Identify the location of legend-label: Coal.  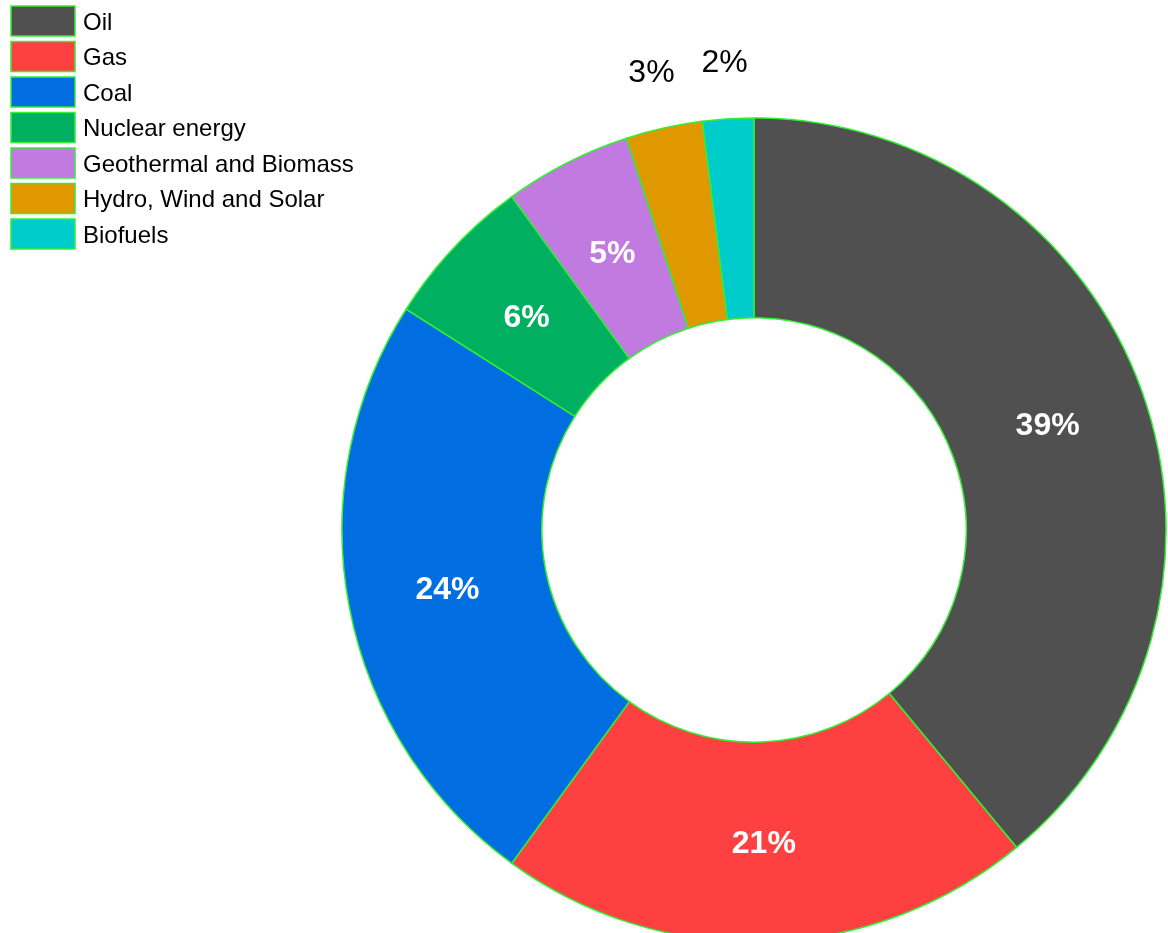
(108, 92).